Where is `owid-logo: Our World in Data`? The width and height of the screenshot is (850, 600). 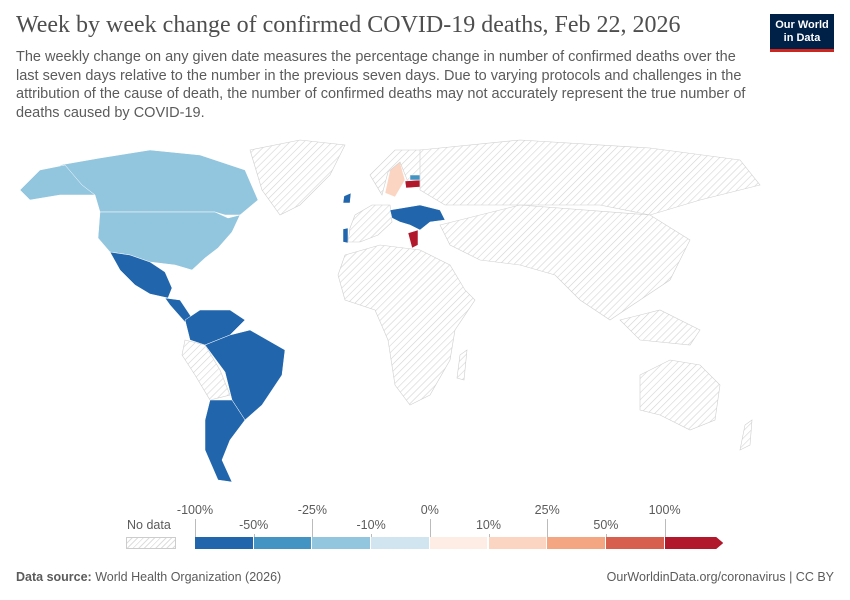 owid-logo: Our World in Data is located at coordinates (802, 33).